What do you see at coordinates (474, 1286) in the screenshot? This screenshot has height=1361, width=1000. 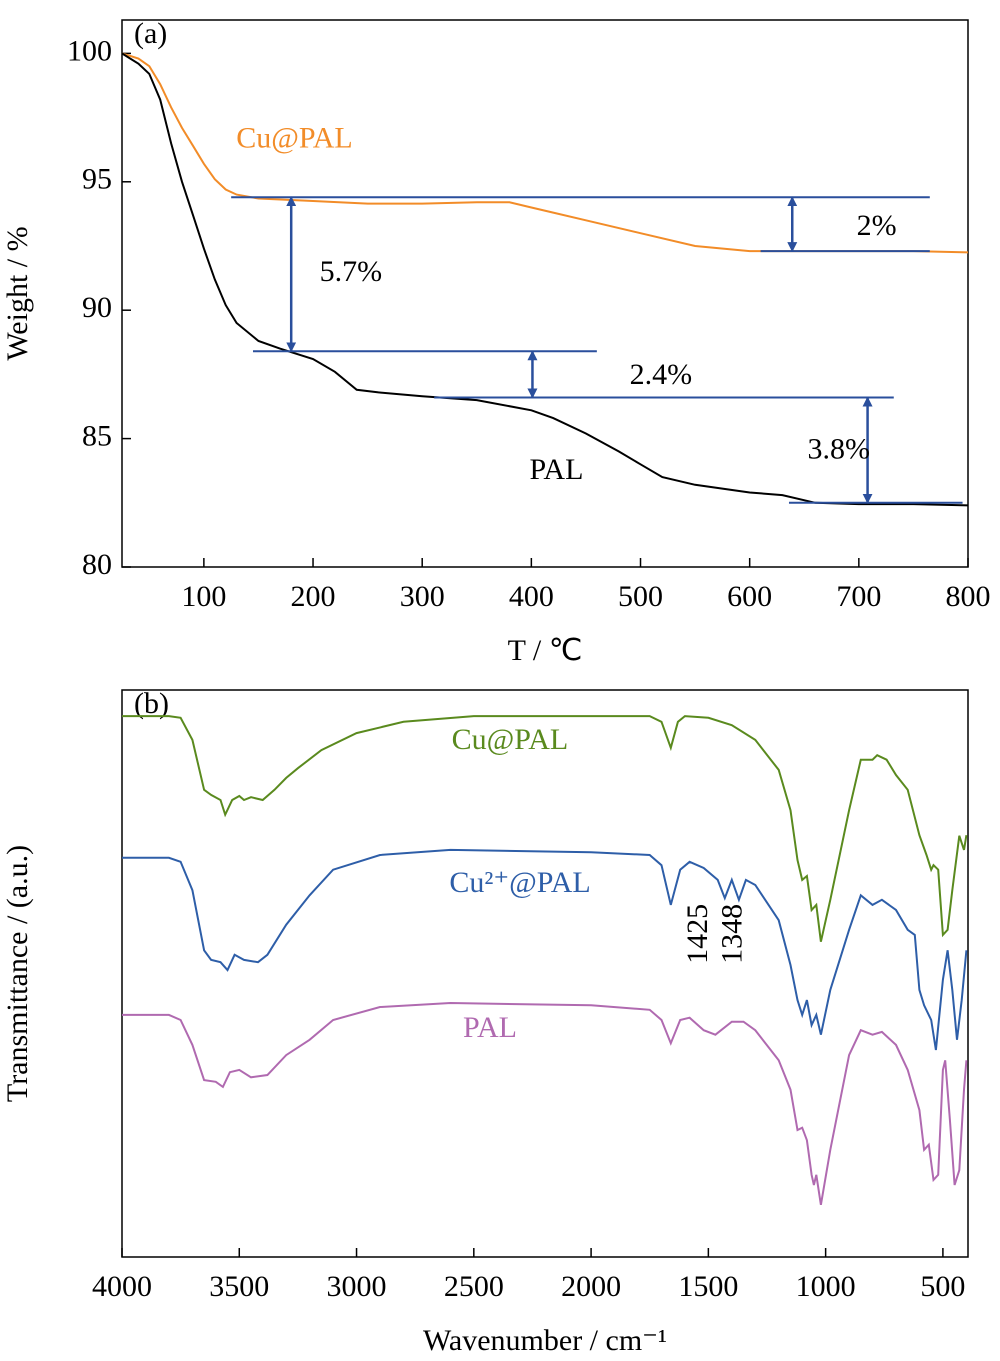 I see `x-tick-label: 2500` at bounding box center [474, 1286].